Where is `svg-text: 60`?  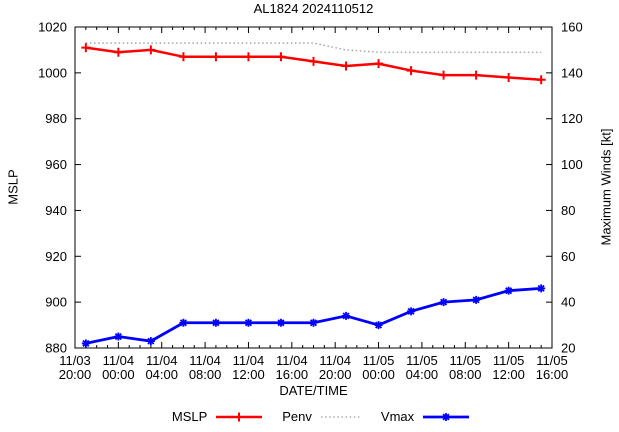 svg-text: 60 is located at coordinates (568, 256).